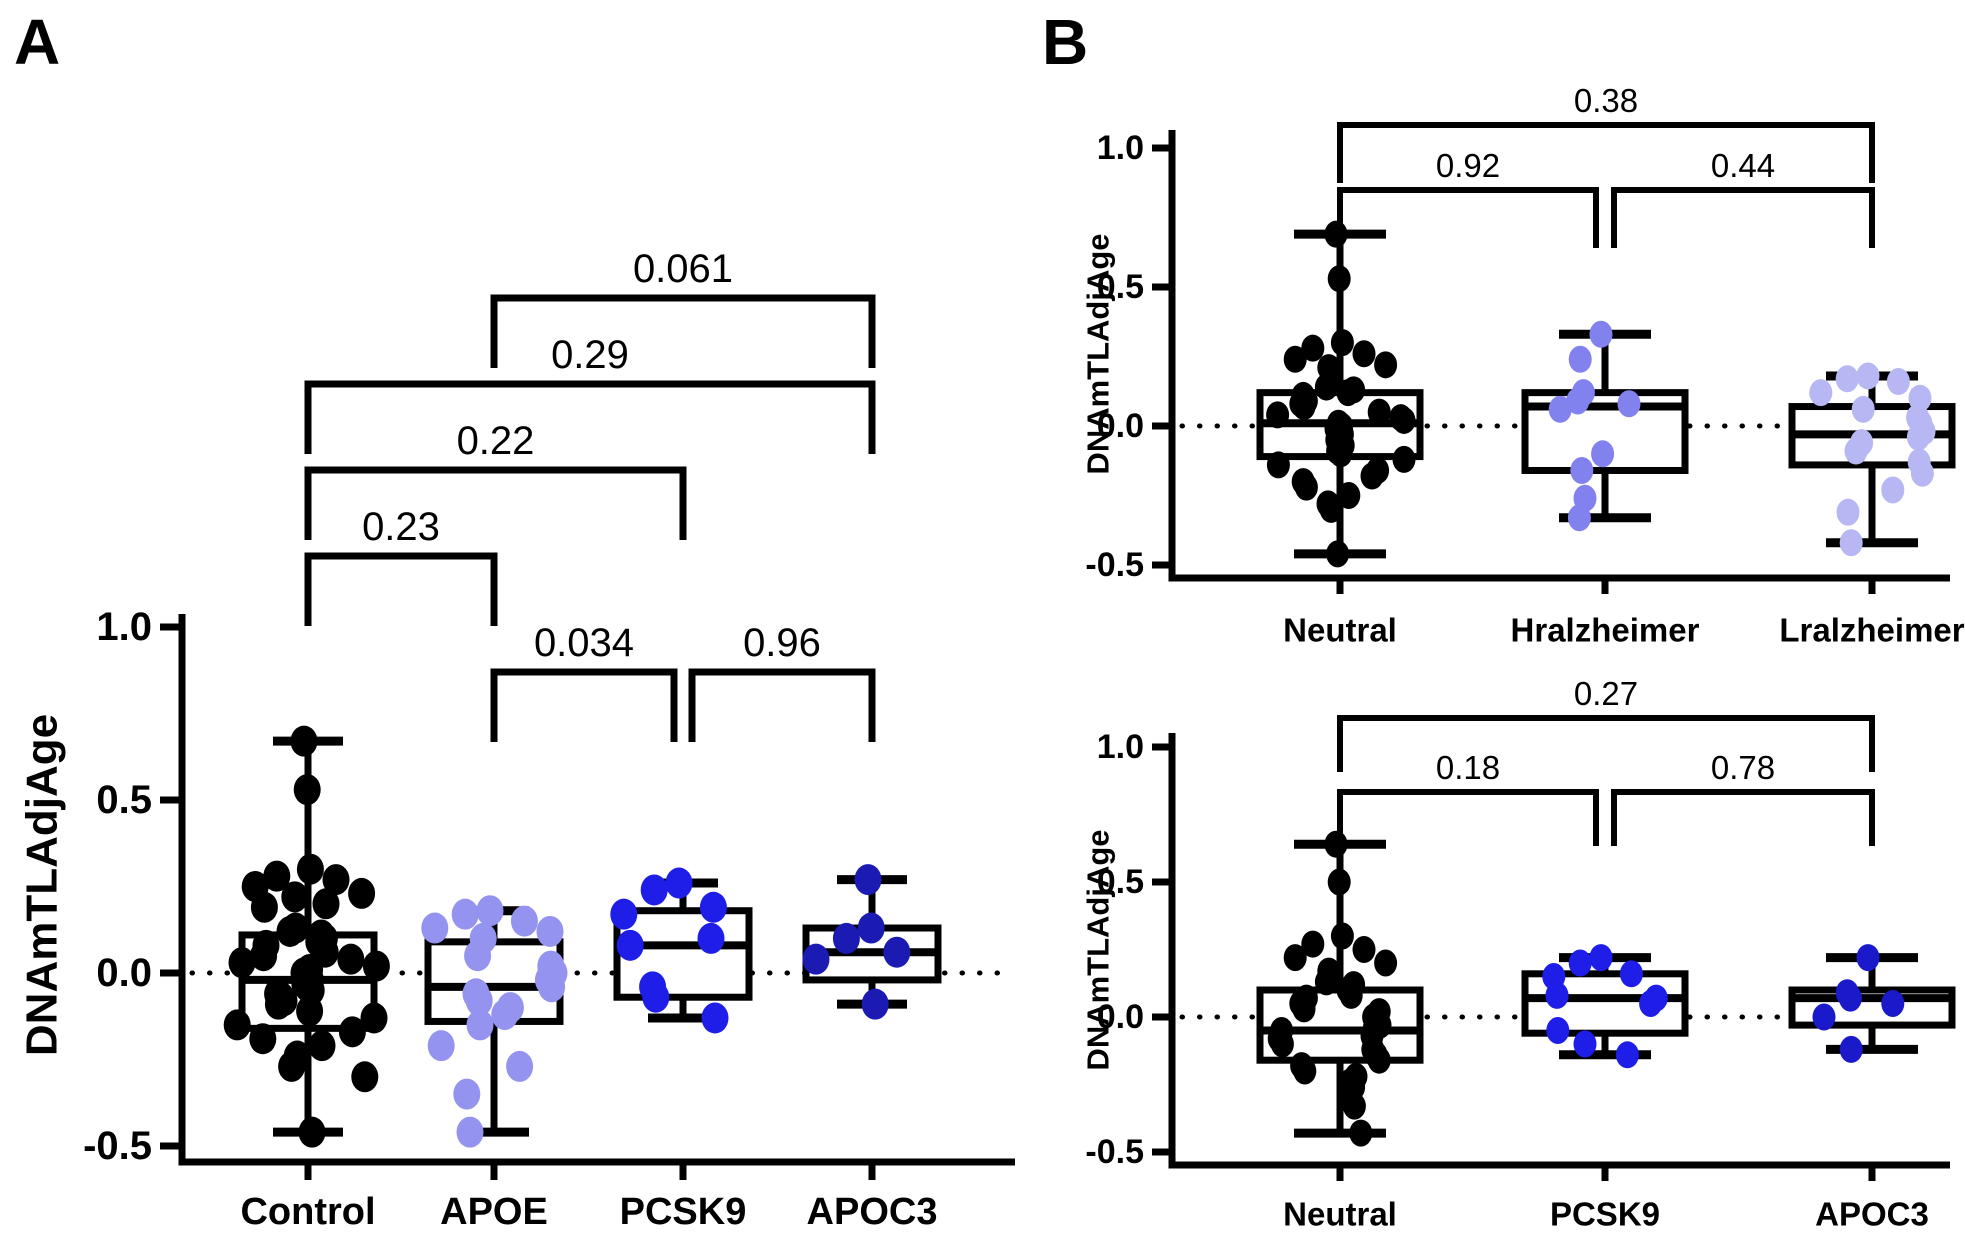 Image resolution: width=1965 pixels, height=1235 pixels. I want to click on panel-b-top-ytick-label: -0.5, so click(1114, 565).